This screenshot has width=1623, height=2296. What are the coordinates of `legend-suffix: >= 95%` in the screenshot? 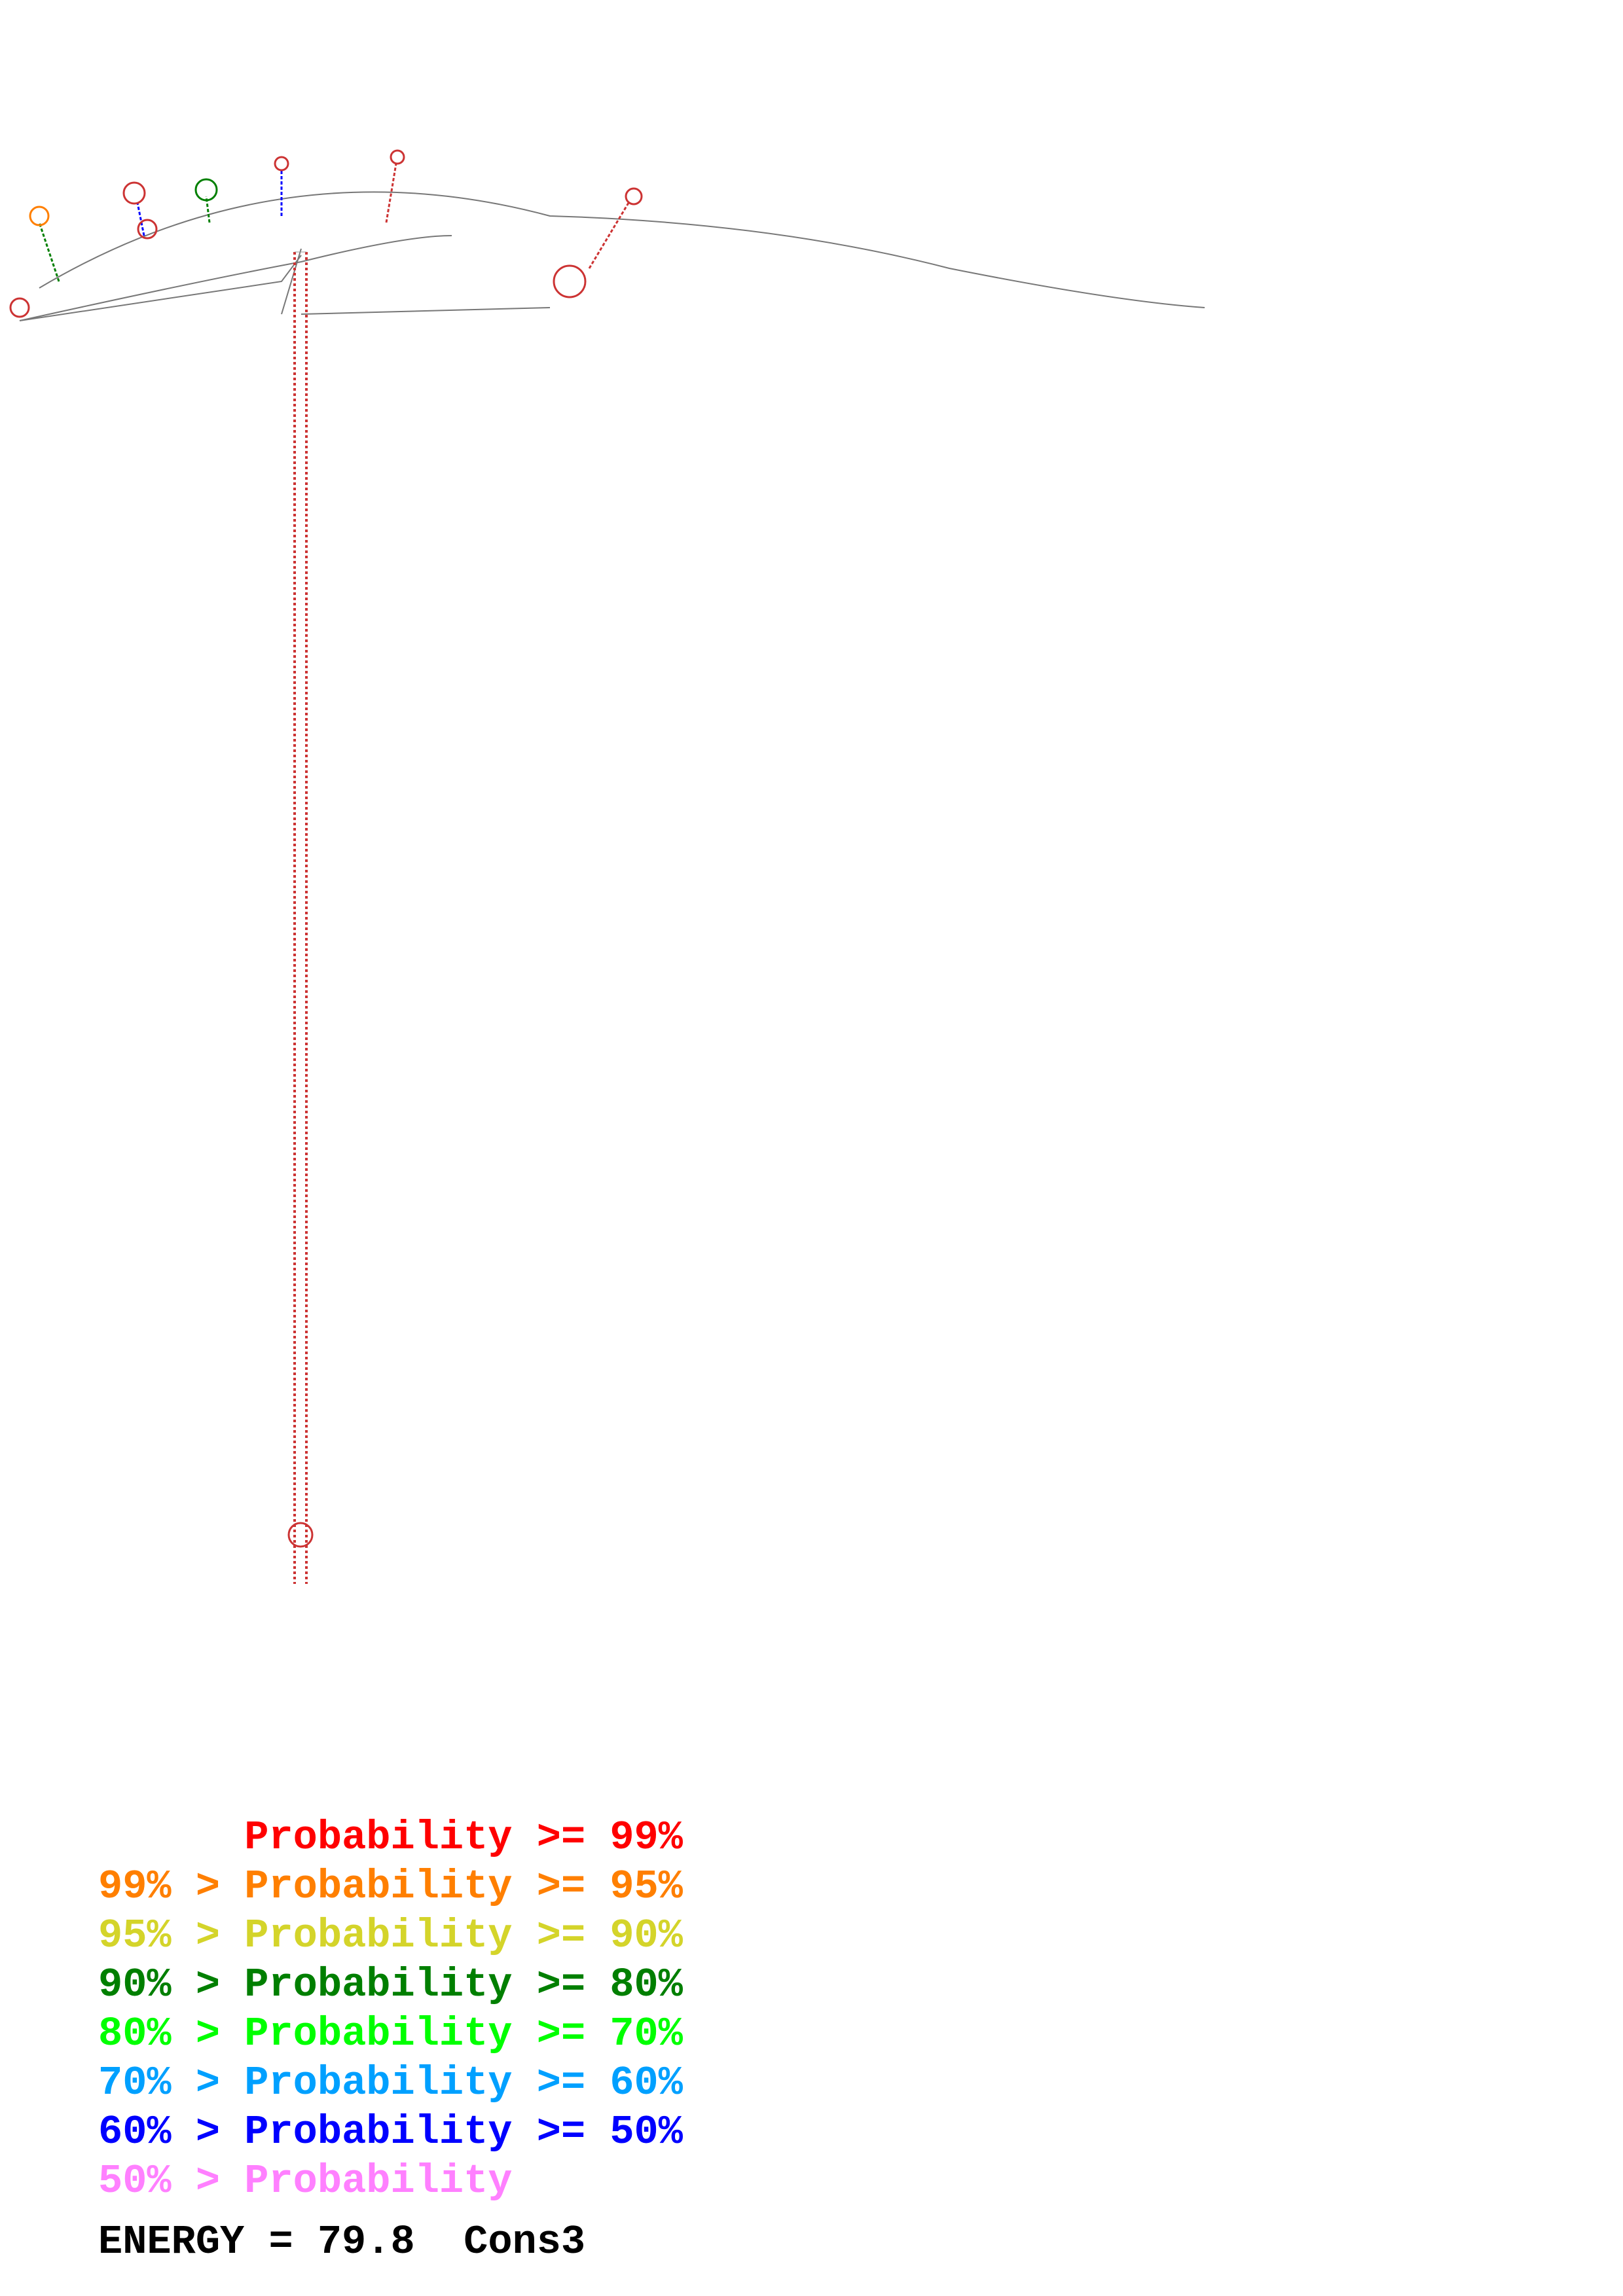 It's located at (597, 1886).